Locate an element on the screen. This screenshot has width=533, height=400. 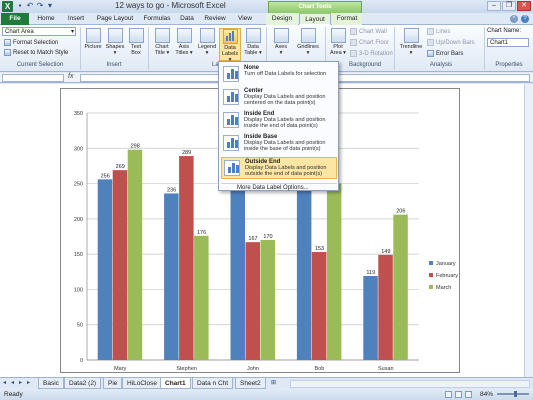
legend-button: Legend ▾ is located at coordinates (207, 42).